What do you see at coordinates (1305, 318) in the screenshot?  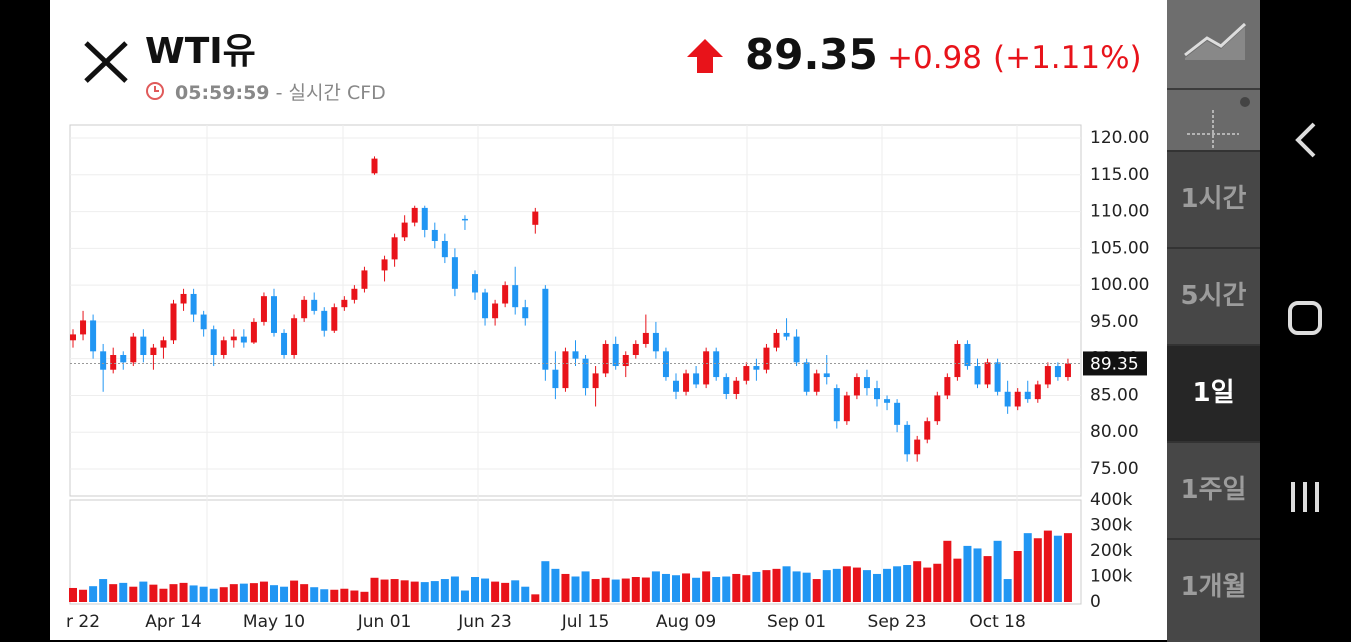 I see `home-button` at bounding box center [1305, 318].